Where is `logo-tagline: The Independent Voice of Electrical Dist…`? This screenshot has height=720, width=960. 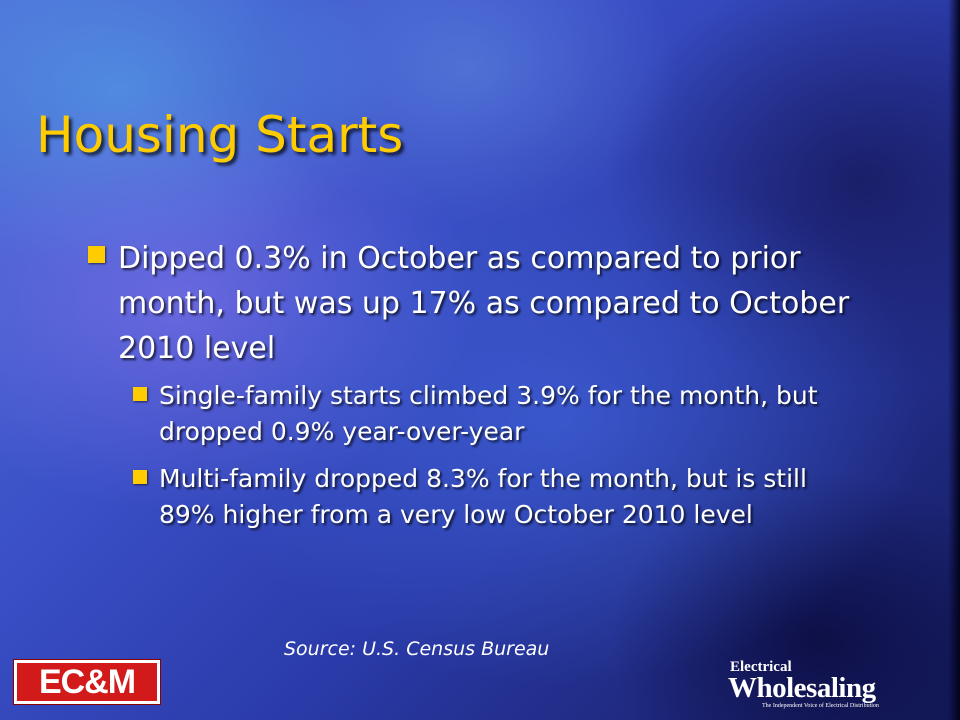 logo-tagline: The Independent Voice of Electrical Dist… is located at coordinates (820, 706).